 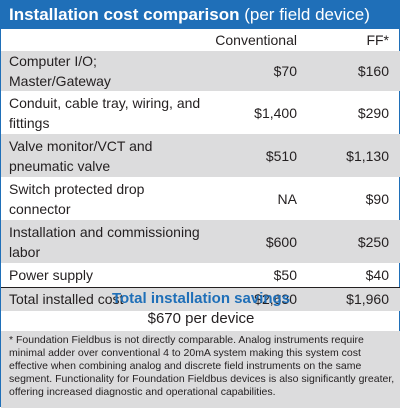 What do you see at coordinates (307, 14) in the screenshot?
I see `title-subtitle: (per field device)` at bounding box center [307, 14].